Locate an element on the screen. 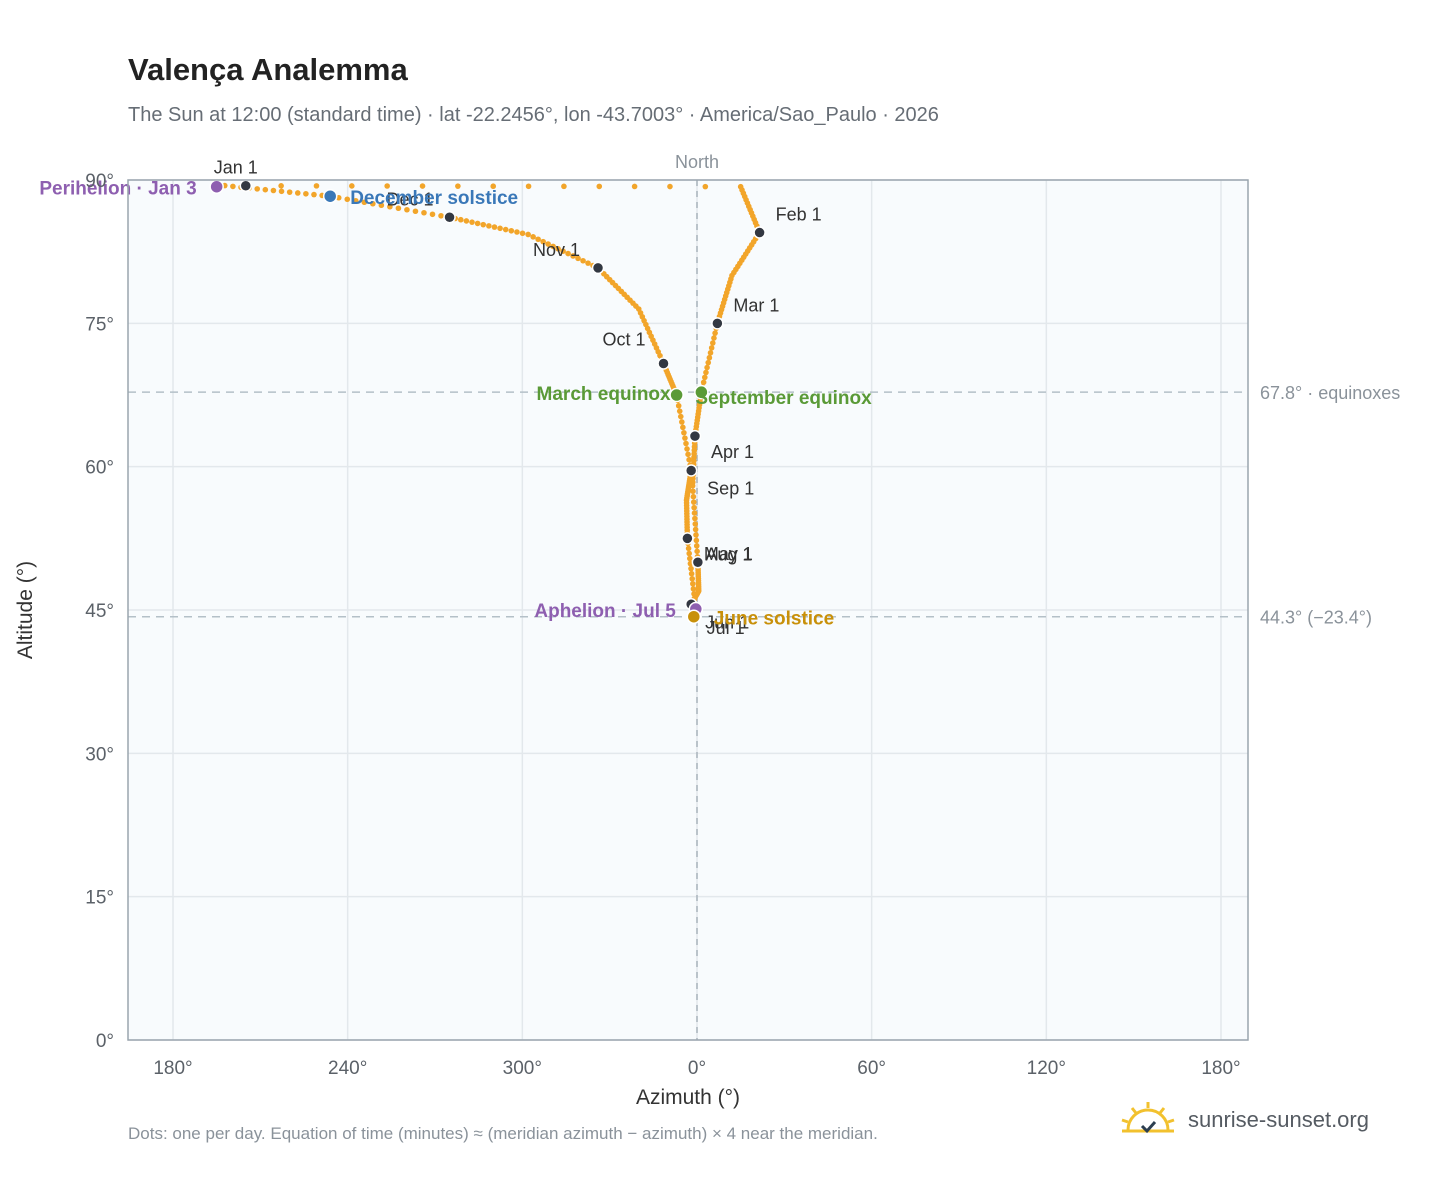  brand-name: sunrise-sunset.org is located at coordinates (1278, 1119).